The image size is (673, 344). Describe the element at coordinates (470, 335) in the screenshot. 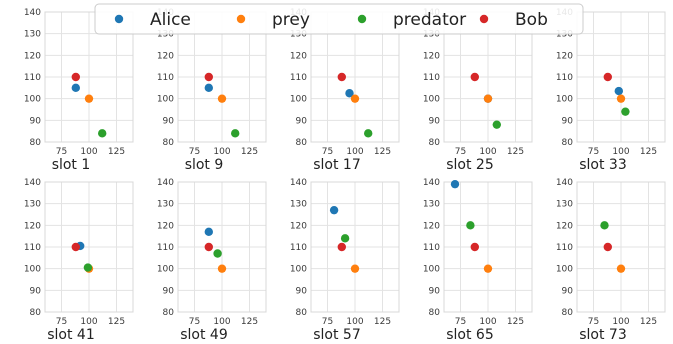

I see `panel-title: slot 65` at that location.